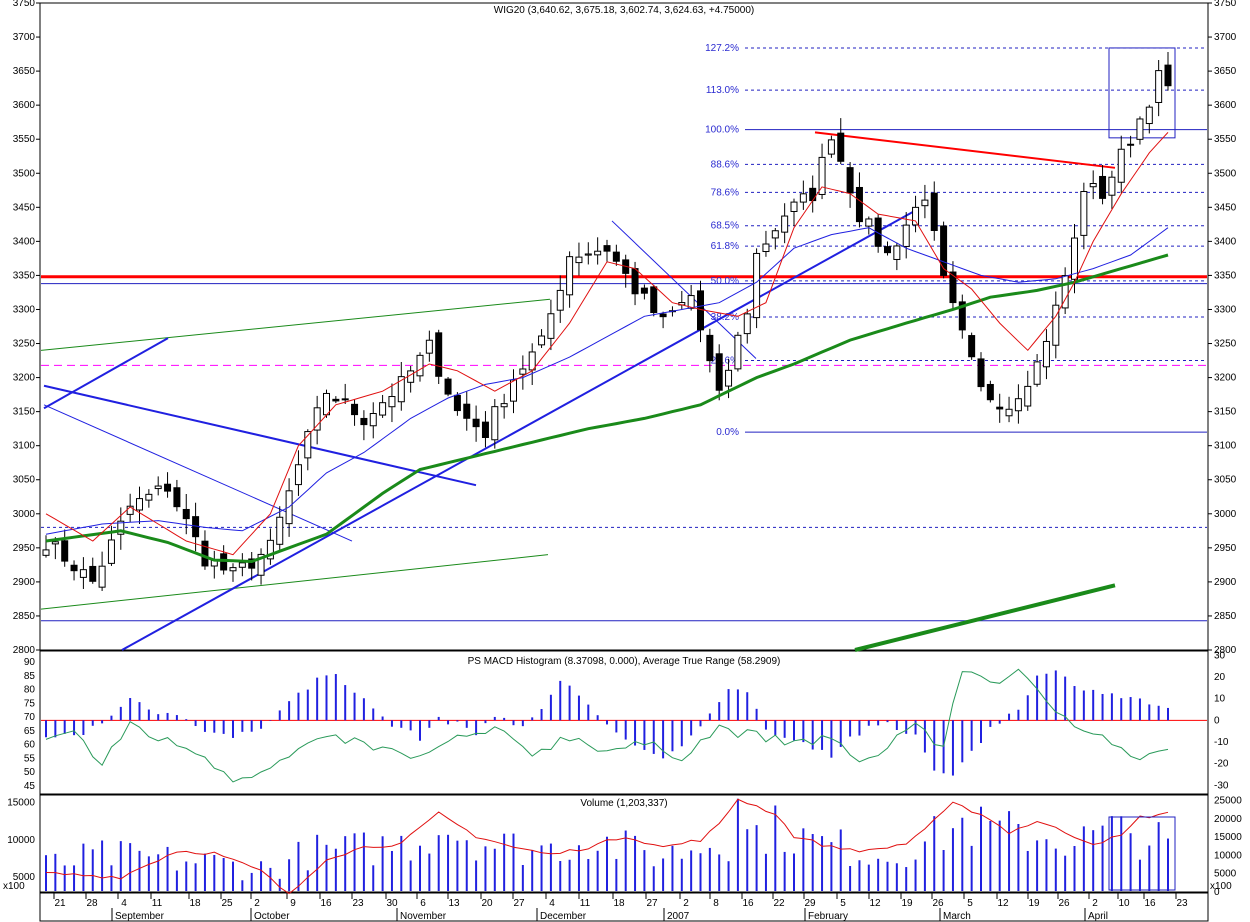 This screenshot has width=1250, height=922. What do you see at coordinates (1225, 241) in the screenshot?
I see `price-tick-label-right: 3400` at bounding box center [1225, 241].